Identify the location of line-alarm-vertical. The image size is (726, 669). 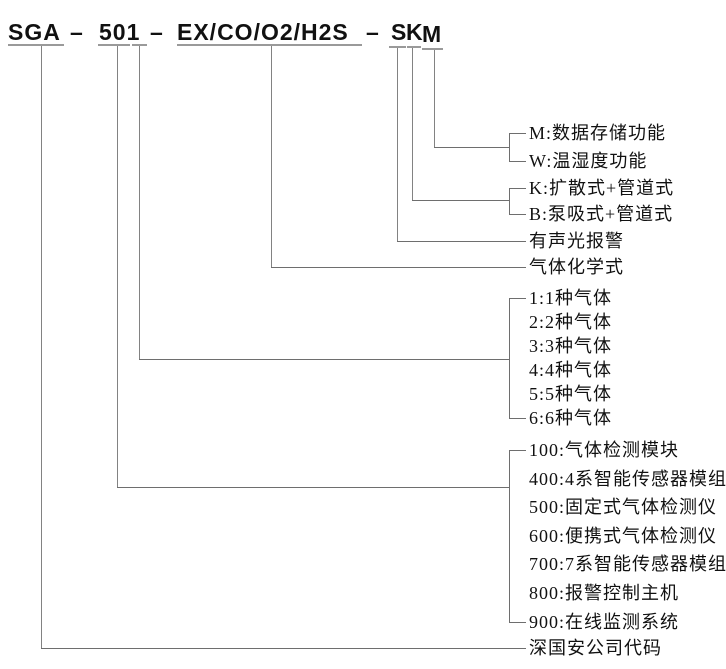
(397, 144).